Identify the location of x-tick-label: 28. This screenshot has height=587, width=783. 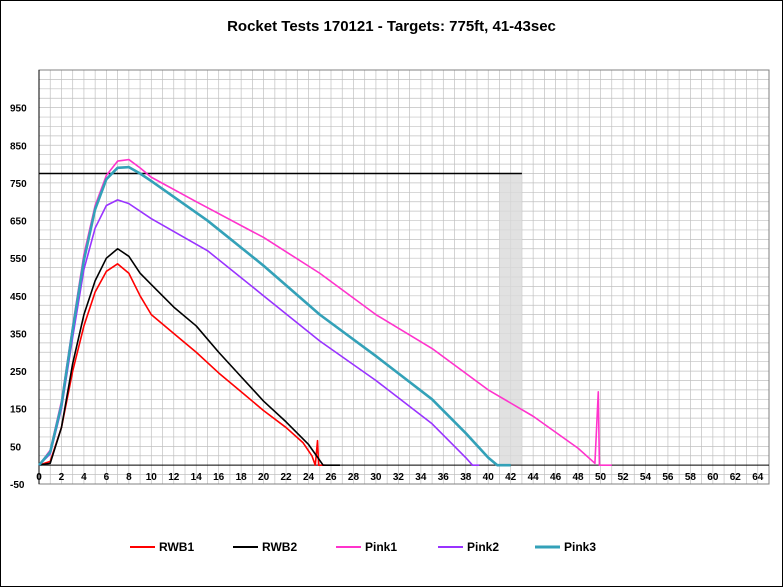
(354, 477).